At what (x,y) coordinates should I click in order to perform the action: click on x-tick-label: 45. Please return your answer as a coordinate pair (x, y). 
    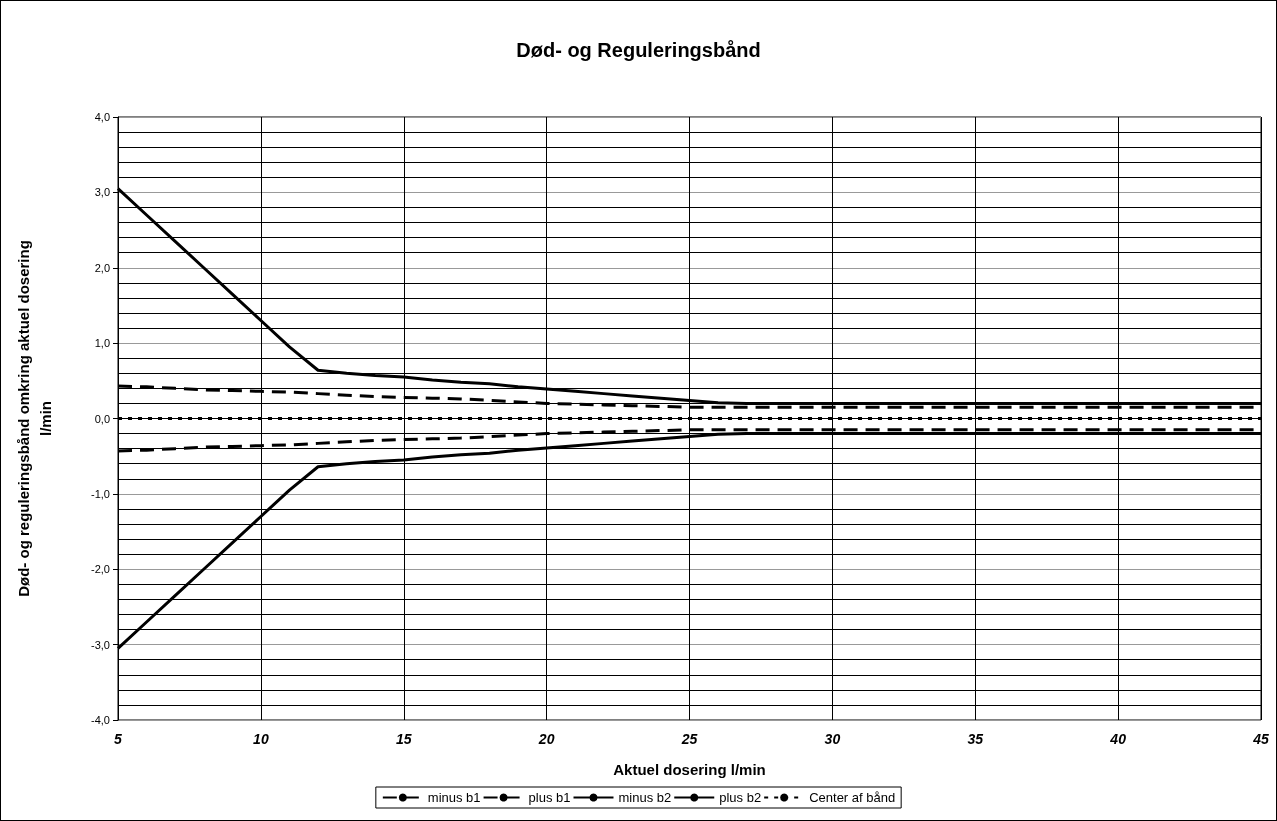
    Looking at the image, I should click on (1260, 739).